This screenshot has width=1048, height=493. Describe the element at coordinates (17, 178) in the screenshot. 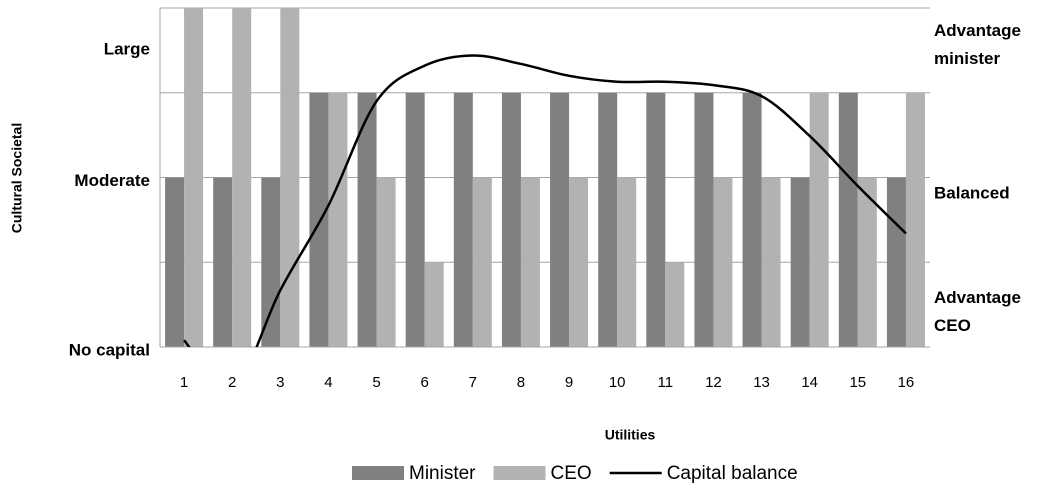

I see `y-axis-label: Cultural Societal` at that location.